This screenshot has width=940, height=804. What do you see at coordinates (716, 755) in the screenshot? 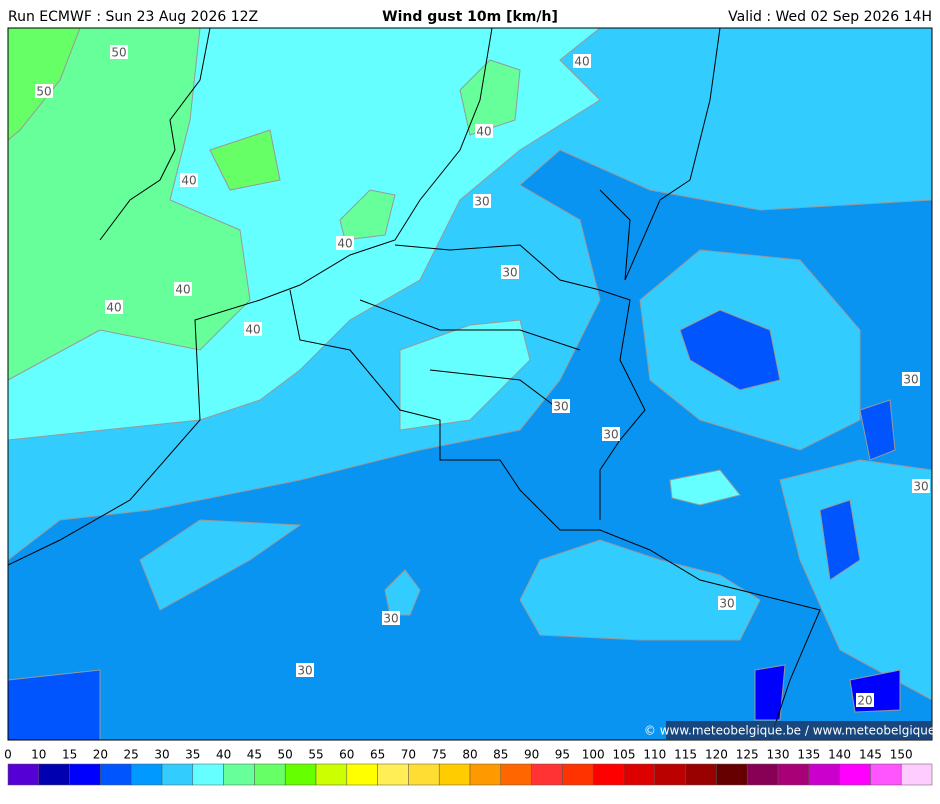
I see `colorbar-label: 120` at bounding box center [716, 755].